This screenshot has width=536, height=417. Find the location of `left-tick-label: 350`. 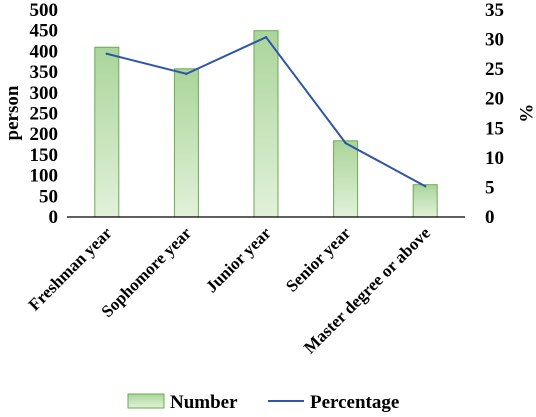

left-tick-label: 350 is located at coordinates (44, 72).